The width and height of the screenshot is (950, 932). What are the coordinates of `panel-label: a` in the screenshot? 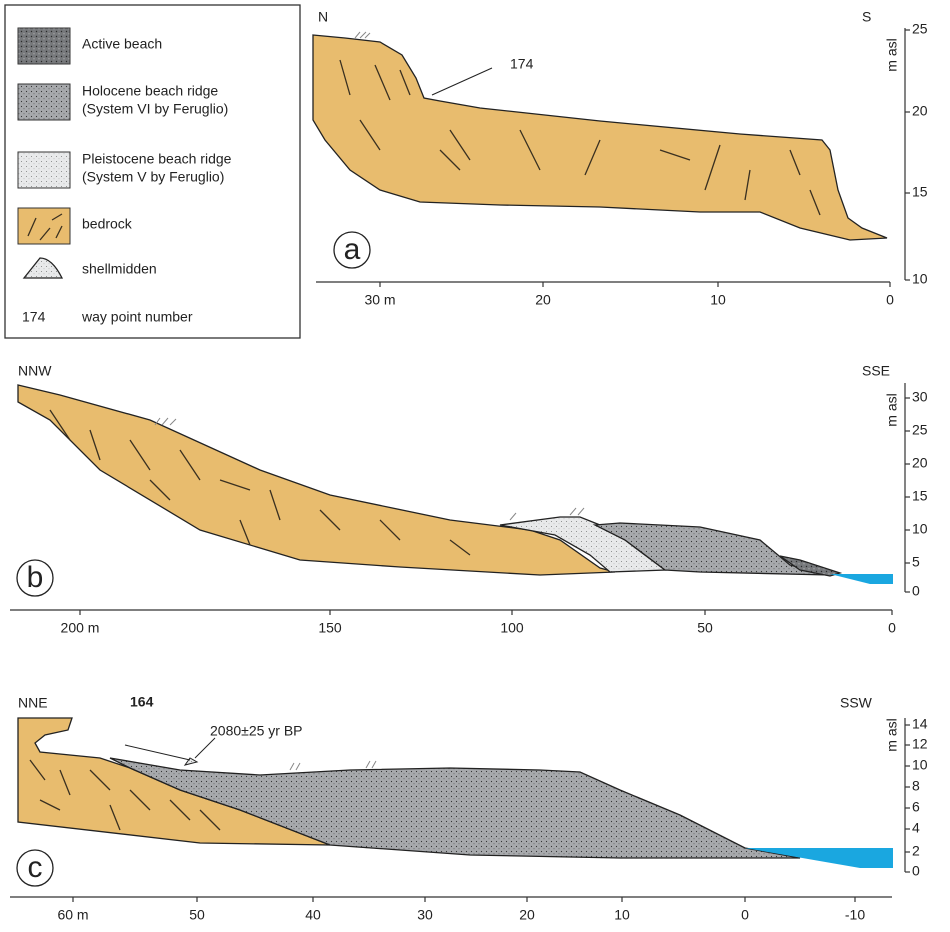 It's located at (352, 249).